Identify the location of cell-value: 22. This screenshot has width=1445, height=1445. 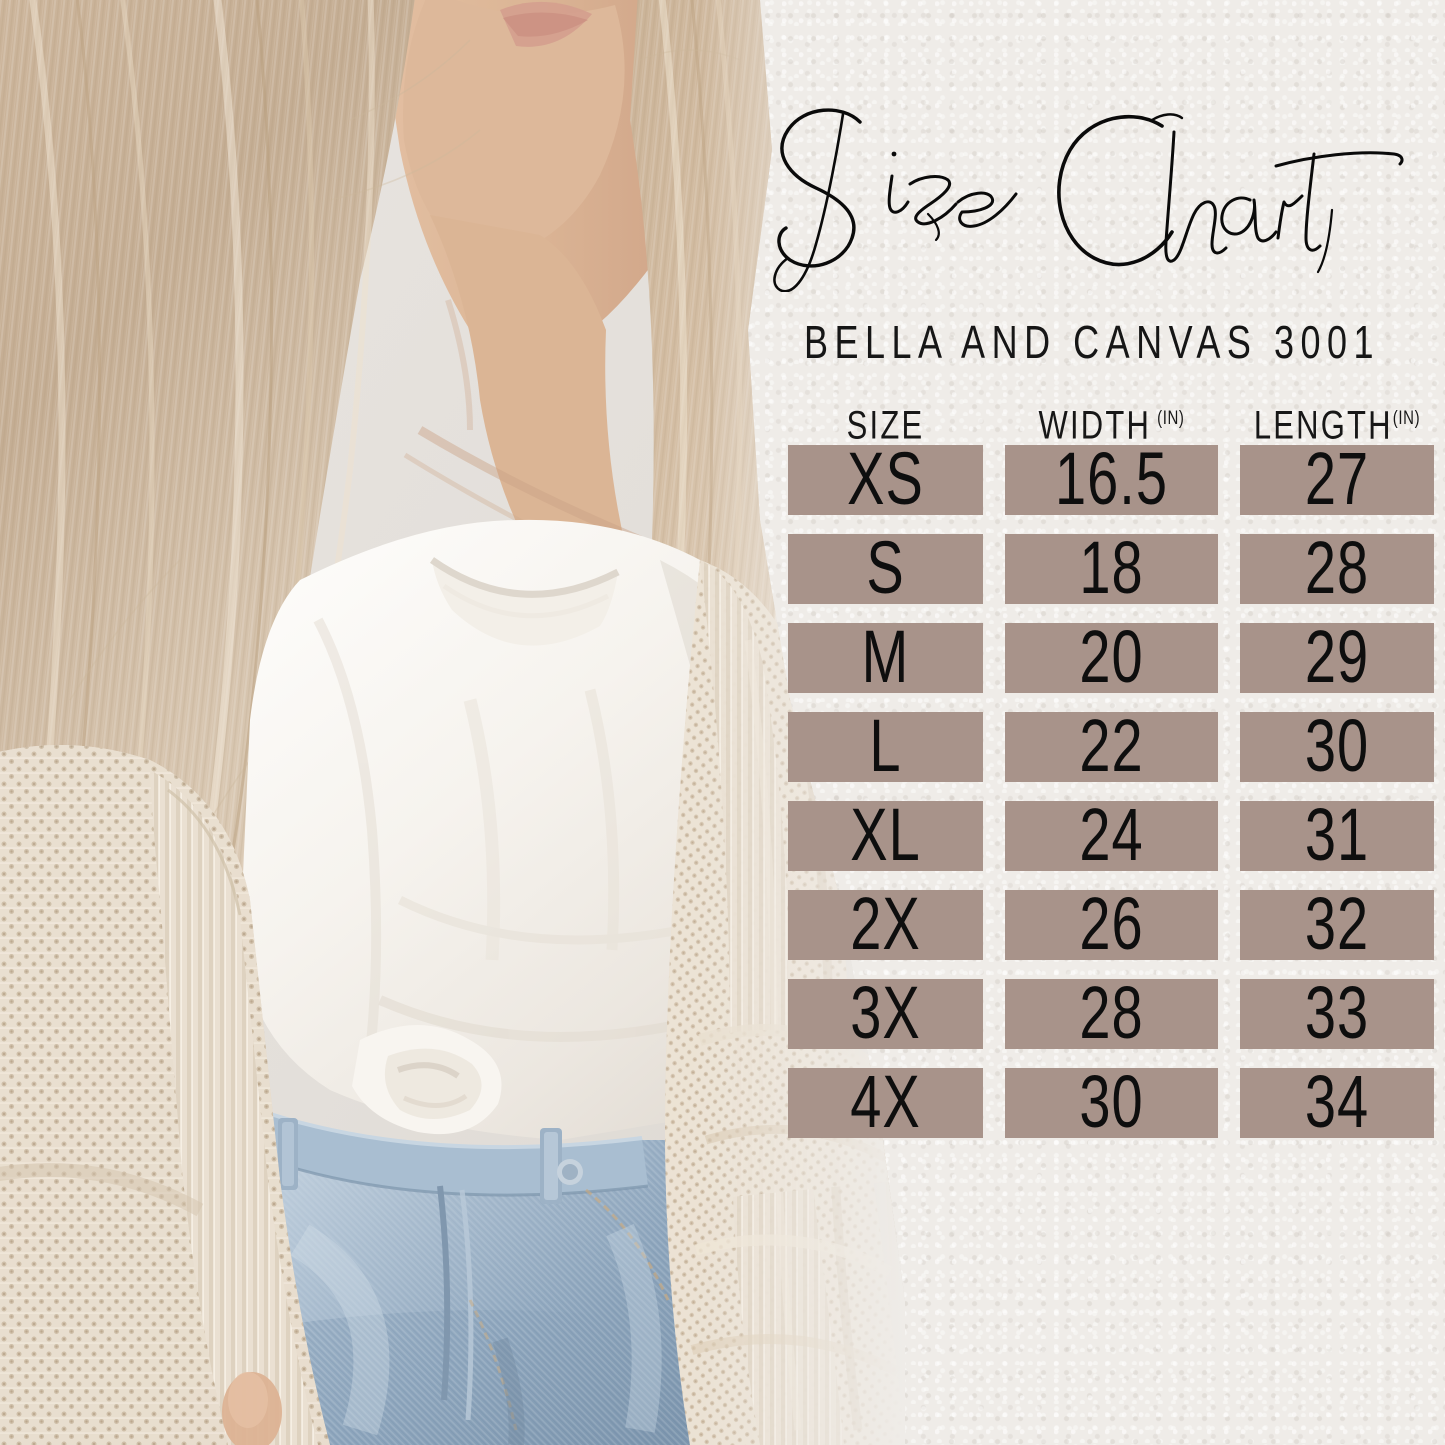
(1111, 745).